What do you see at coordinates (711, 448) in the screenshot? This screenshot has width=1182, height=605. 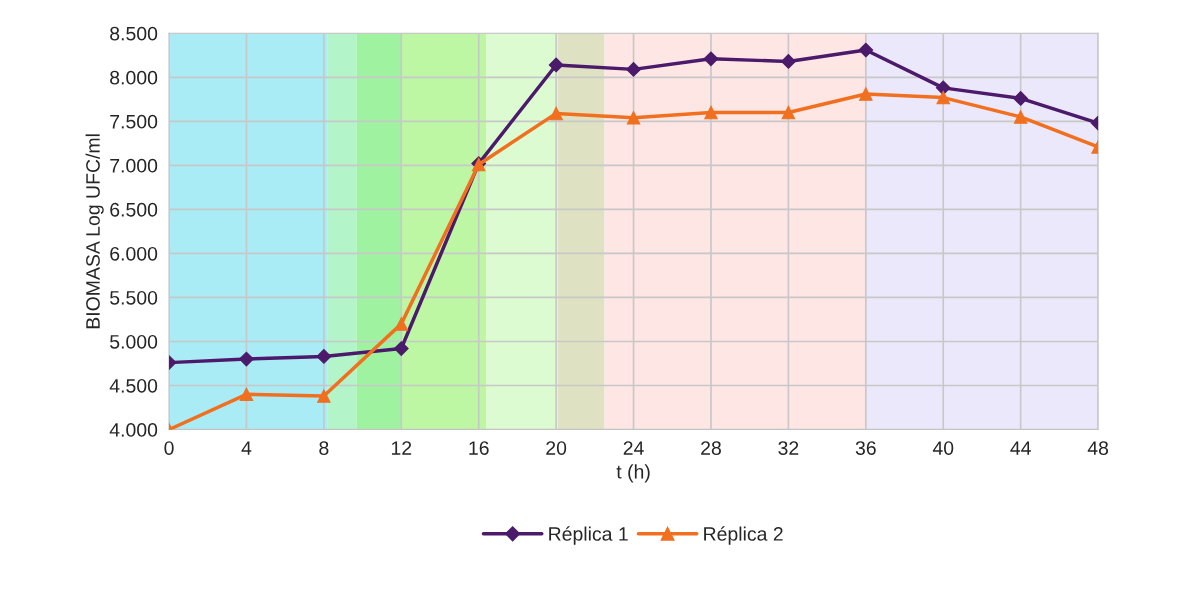 I see `x-tick-label: 28` at bounding box center [711, 448].